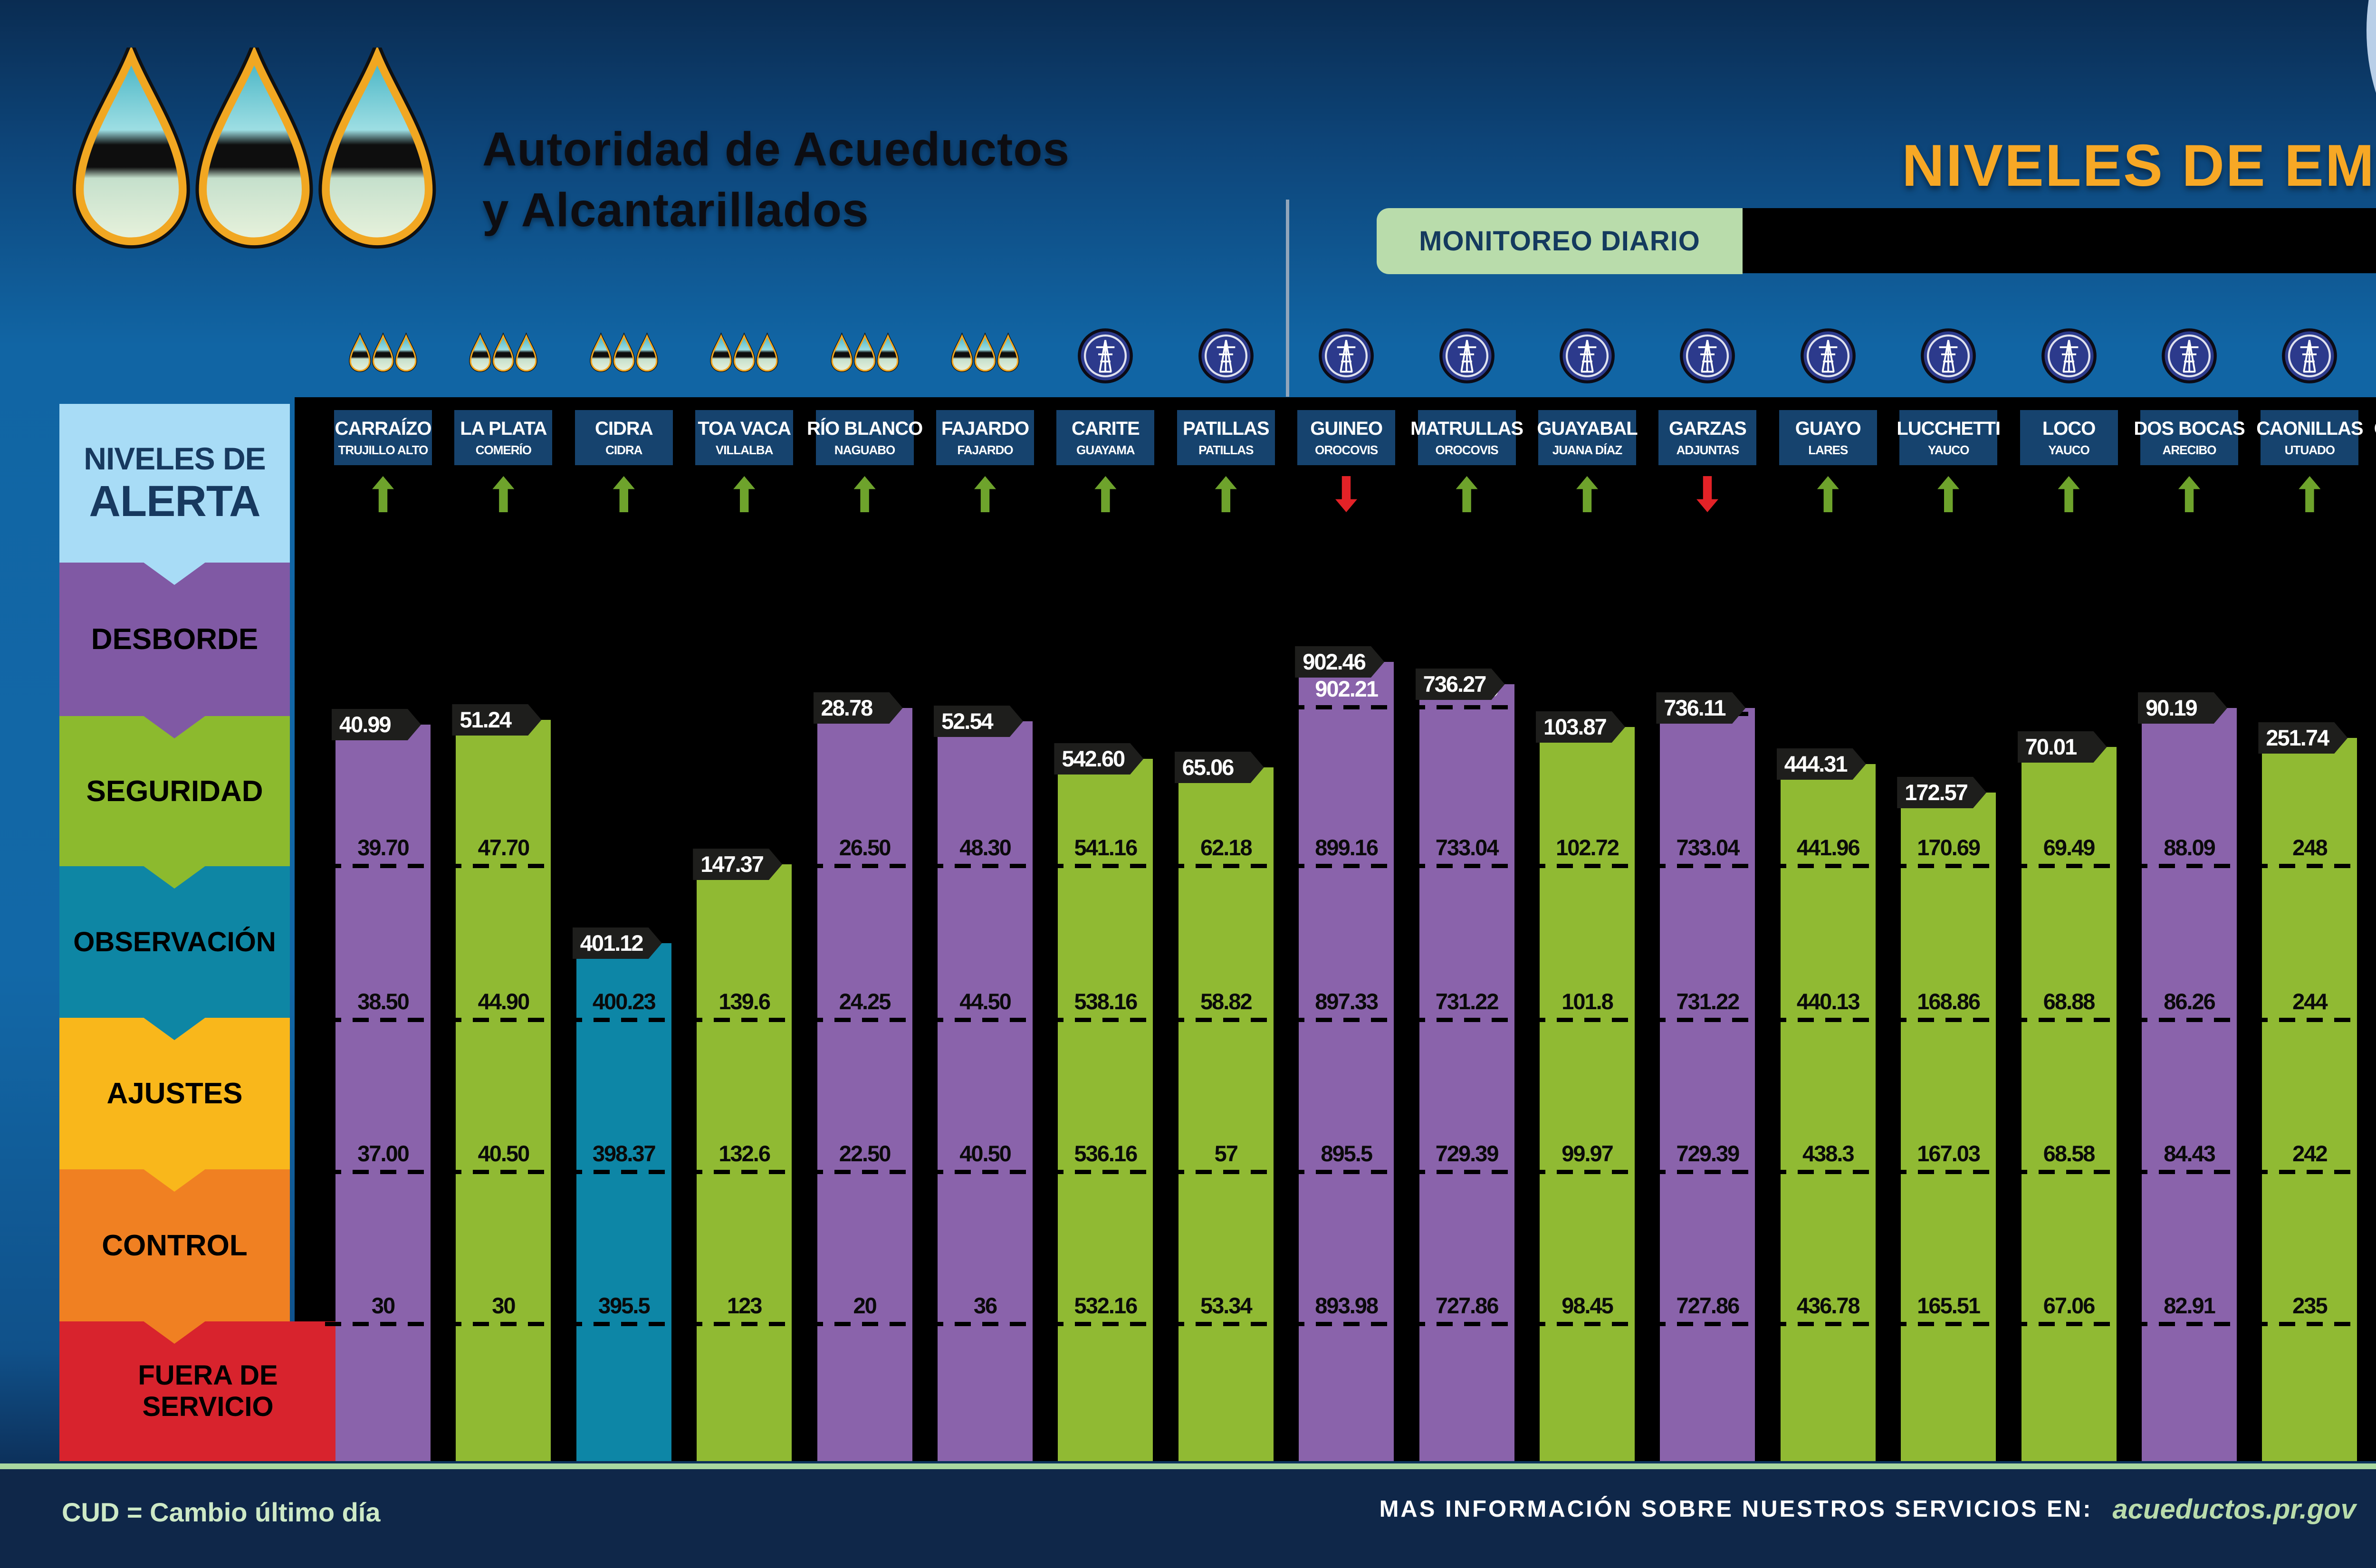 The image size is (2376, 1568). What do you see at coordinates (1219, 768) in the screenshot?
I see `current-level-tag: 65.06` at bounding box center [1219, 768].